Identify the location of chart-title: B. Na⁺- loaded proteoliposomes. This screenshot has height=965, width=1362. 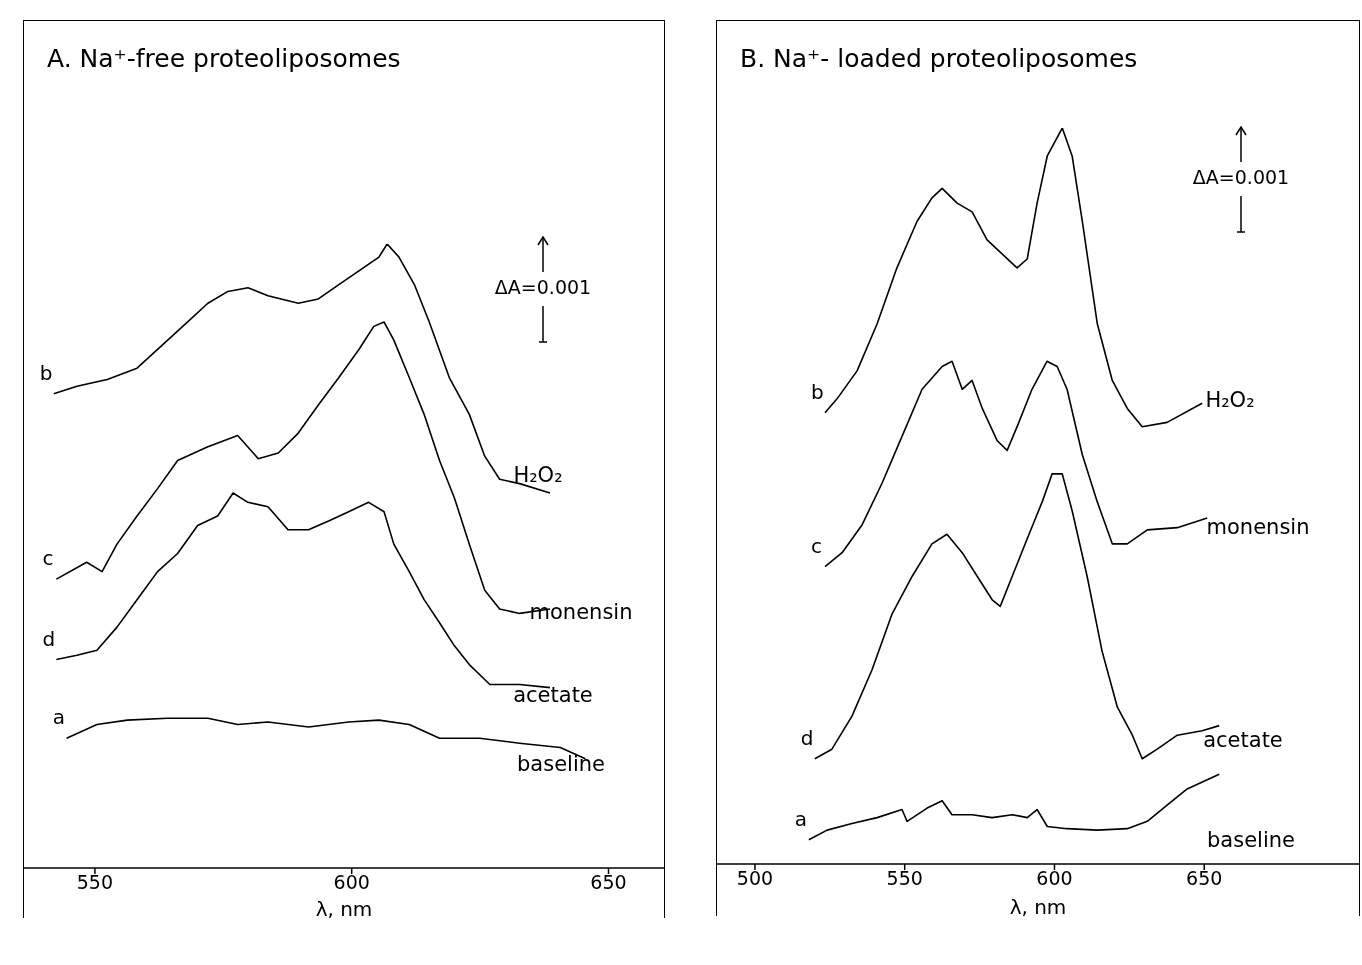
(939, 58).